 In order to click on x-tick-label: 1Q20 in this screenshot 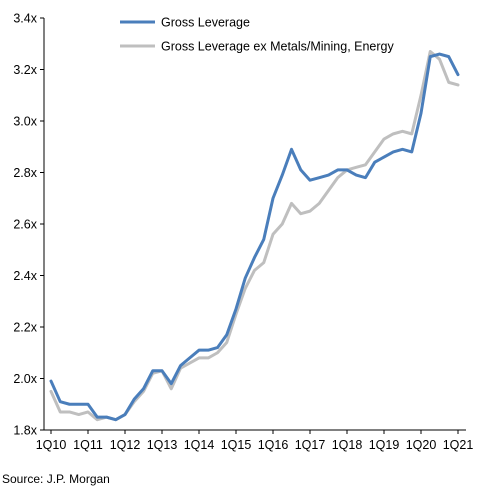, I will do `click(421, 445)`.